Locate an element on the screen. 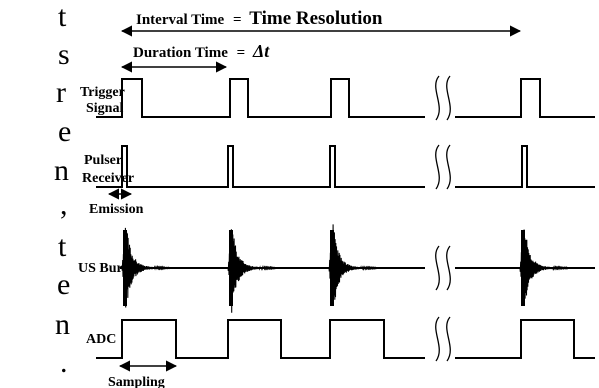 This screenshot has height=388, width=599. us-burst-label: US Burst is located at coordinates (105, 268).